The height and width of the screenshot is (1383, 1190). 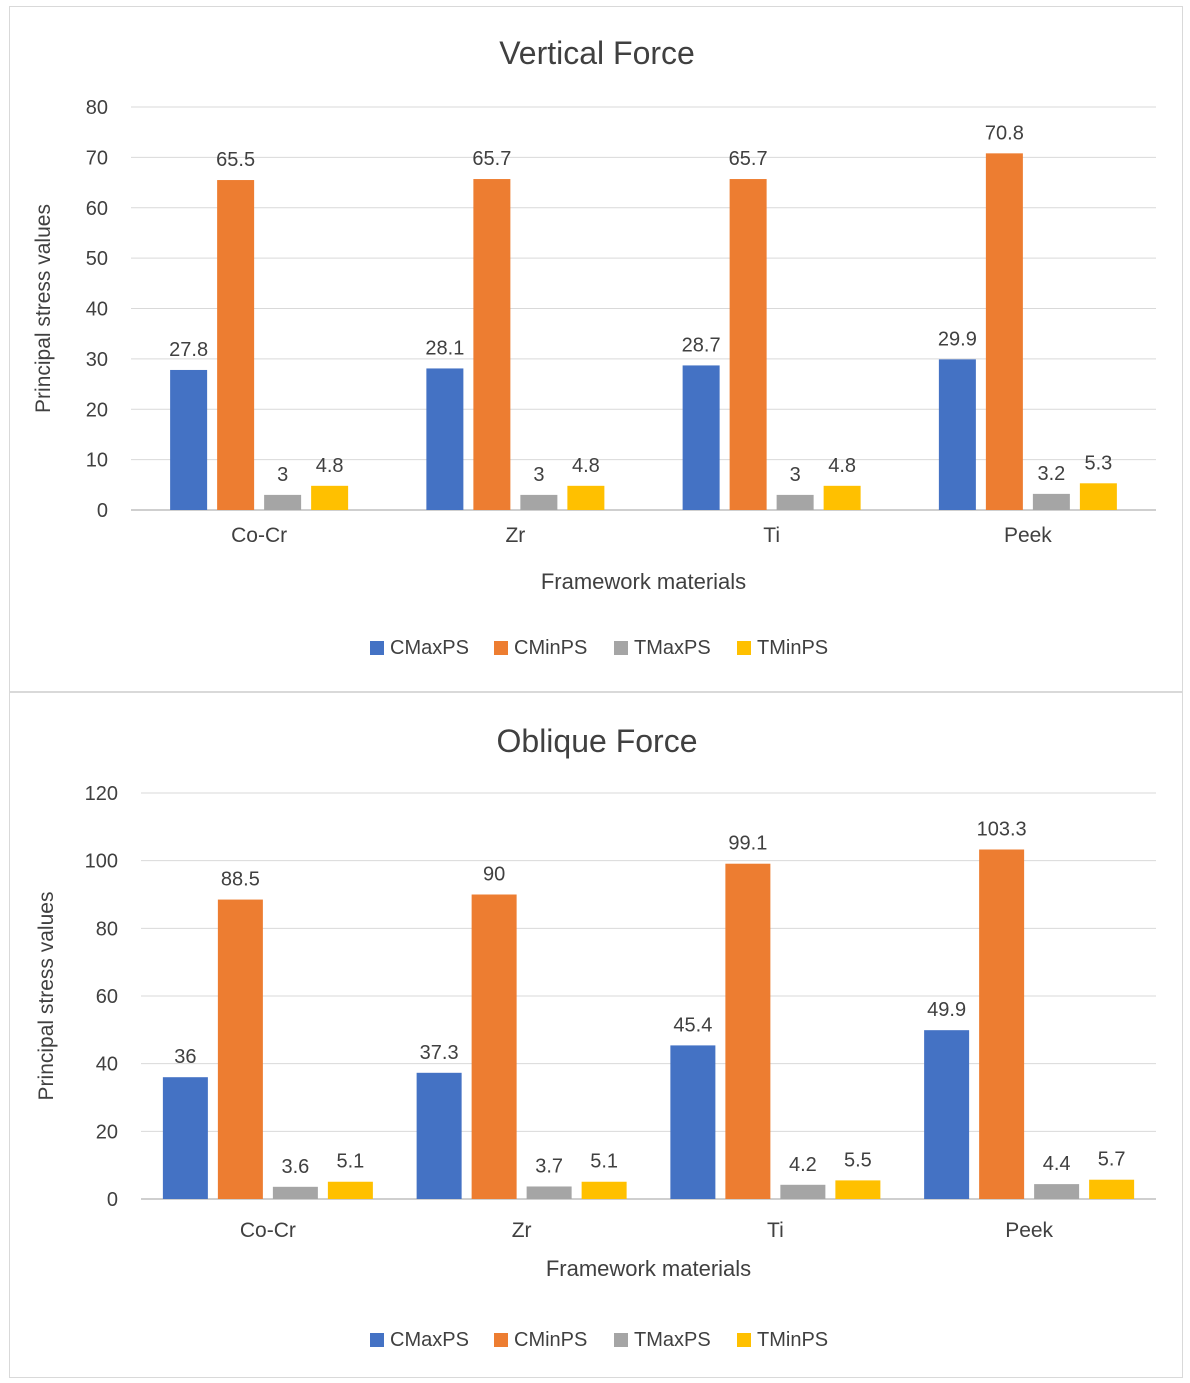 What do you see at coordinates (1112, 1160) in the screenshot?
I see `data-label-tminps-peek: 5.7` at bounding box center [1112, 1160].